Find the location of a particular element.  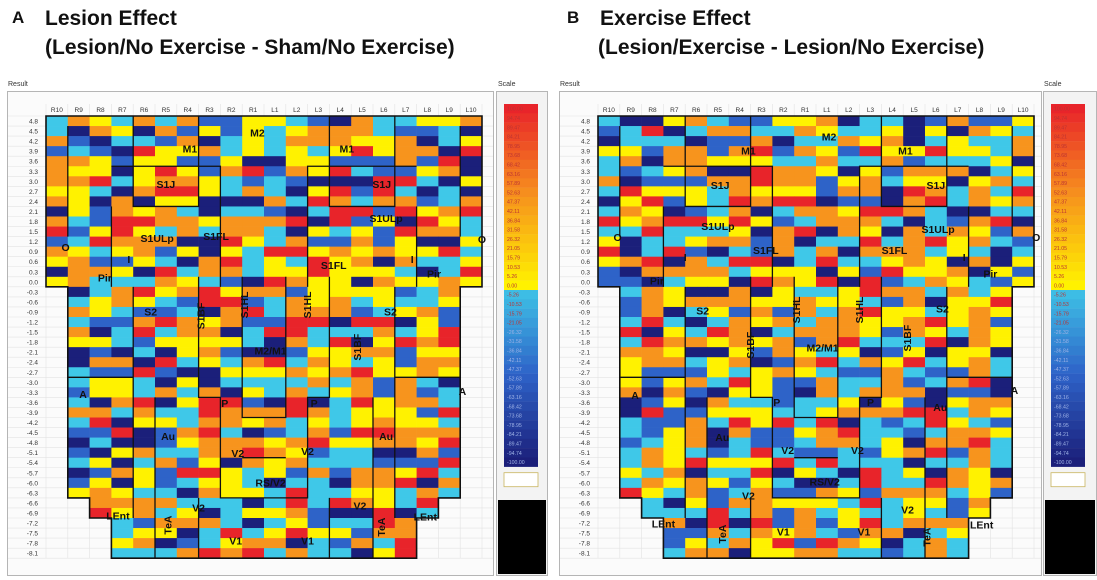

region-label: TeA is located at coordinates (382, 526).